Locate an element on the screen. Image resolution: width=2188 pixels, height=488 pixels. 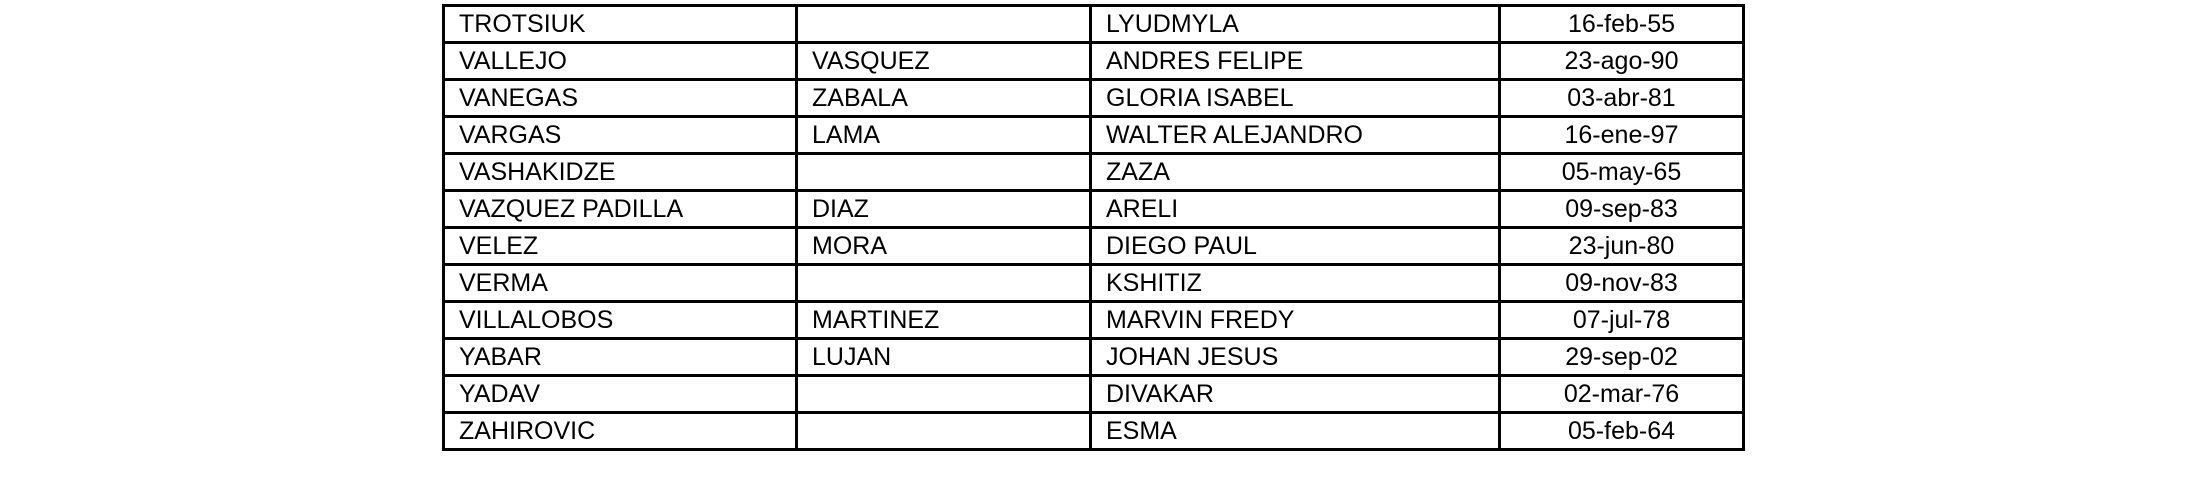
table-row: VARGAS LAMA WALTER ALEJANDRO 16-ene-97 is located at coordinates (1093, 135).